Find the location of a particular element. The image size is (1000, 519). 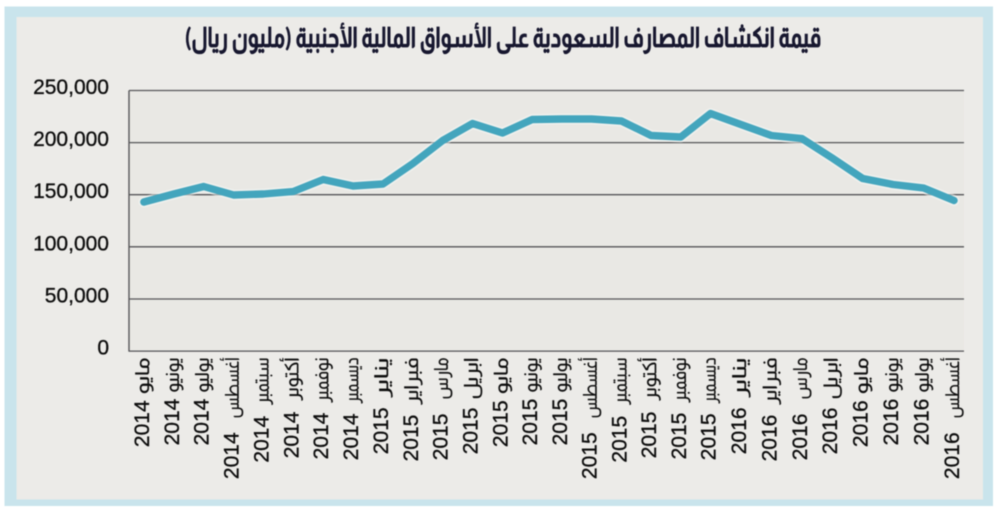

svg-text: 50,000 is located at coordinates (77, 296).